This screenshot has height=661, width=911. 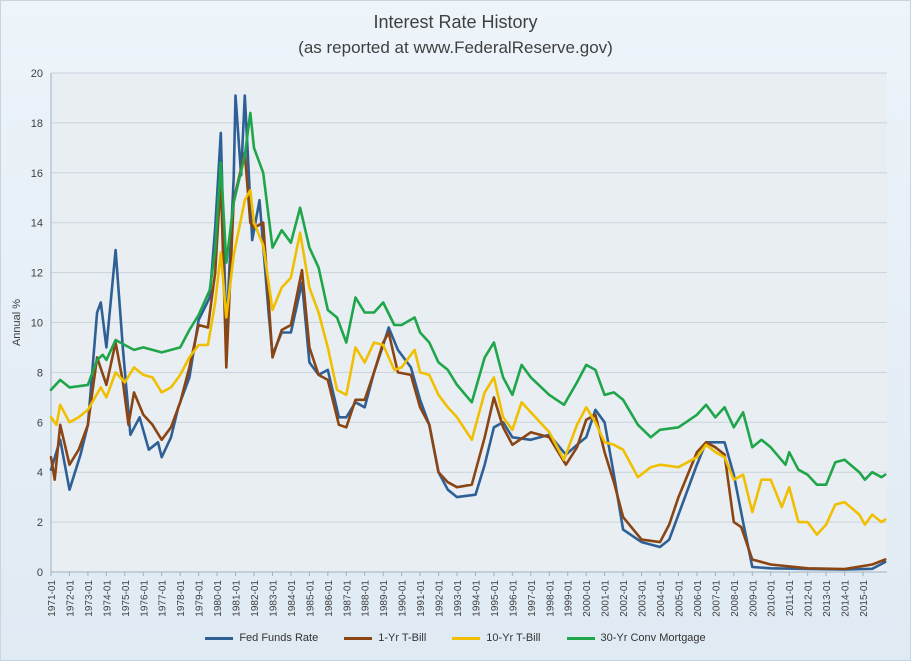 What do you see at coordinates (37, 274) in the screenshot?
I see `y-tick-label: 12` at bounding box center [37, 274].